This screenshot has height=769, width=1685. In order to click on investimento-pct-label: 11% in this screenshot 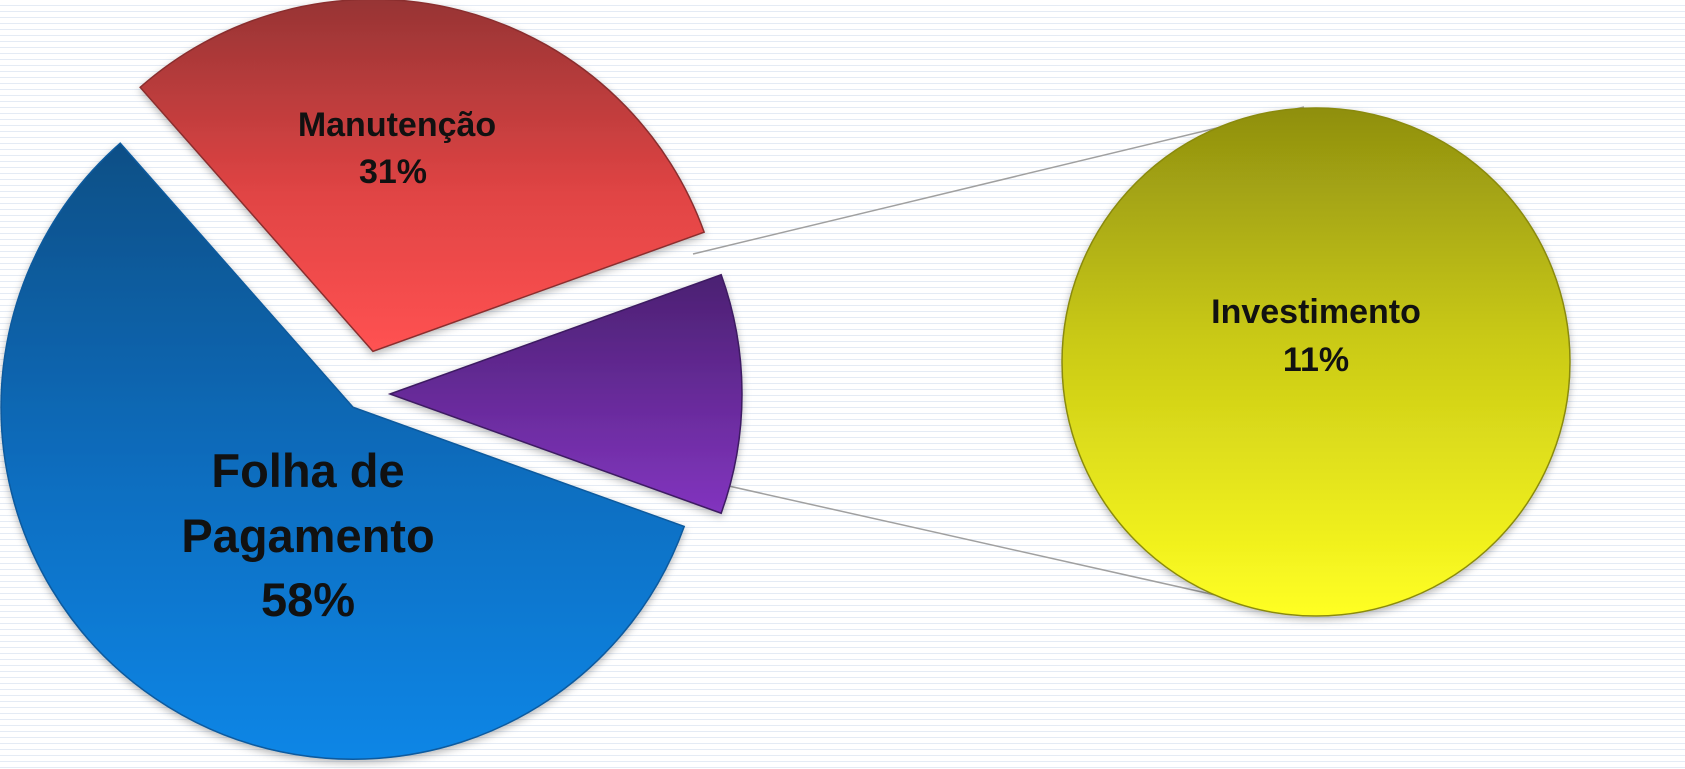, I will do `click(1316, 360)`.